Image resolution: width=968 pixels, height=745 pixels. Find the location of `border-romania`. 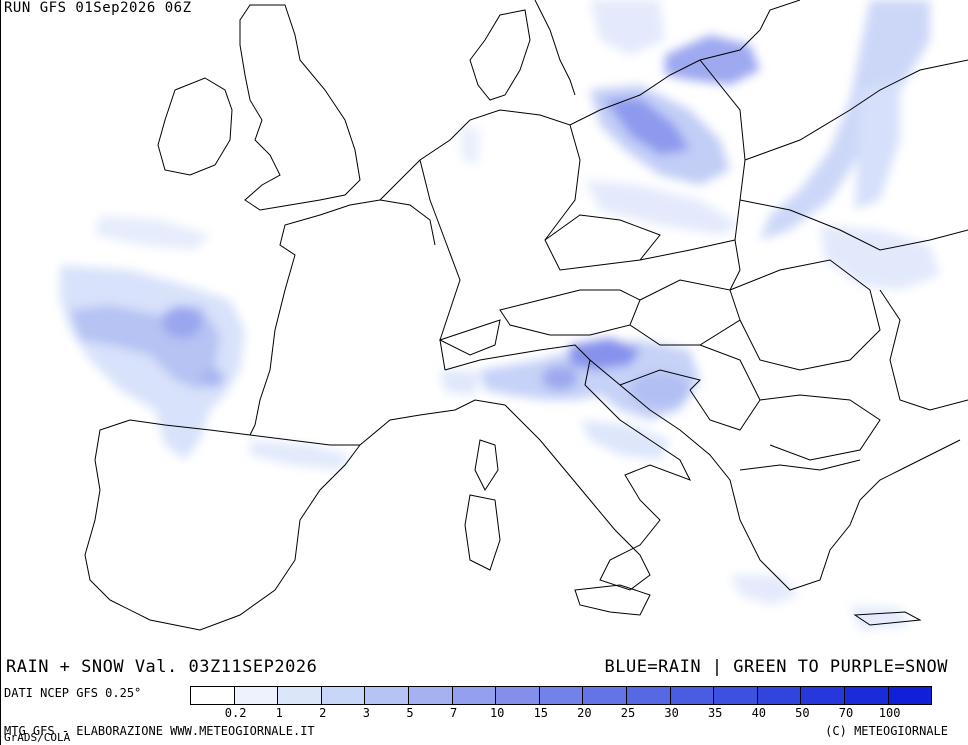

border-romania is located at coordinates (805, 315).